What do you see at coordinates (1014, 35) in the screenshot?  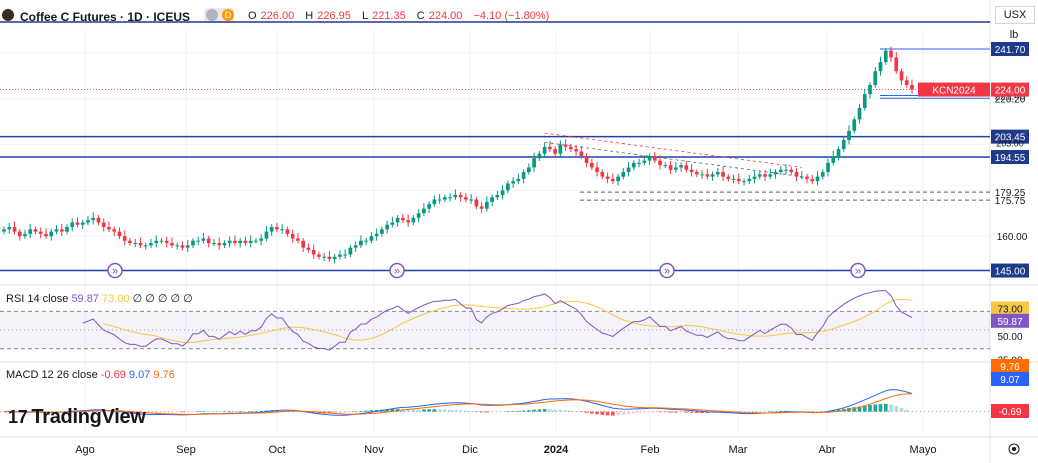 I see `unit-selector: lb` at bounding box center [1014, 35].